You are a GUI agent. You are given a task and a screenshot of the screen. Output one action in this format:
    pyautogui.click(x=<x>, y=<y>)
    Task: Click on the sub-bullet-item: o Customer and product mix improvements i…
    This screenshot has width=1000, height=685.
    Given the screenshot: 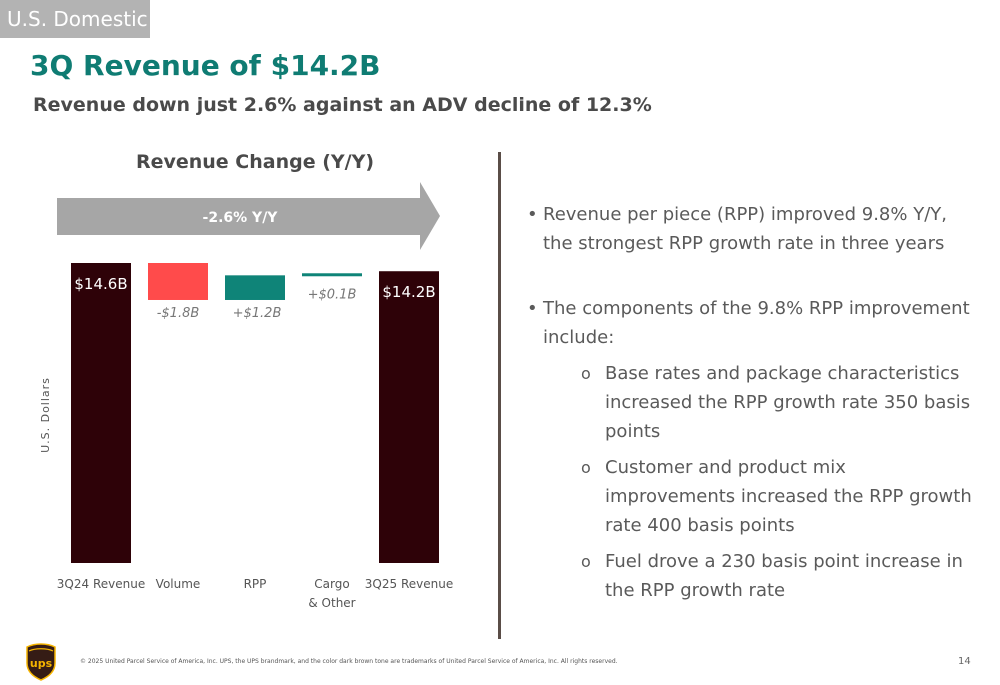 What is the action you would take?
    pyautogui.click(x=760, y=496)
    